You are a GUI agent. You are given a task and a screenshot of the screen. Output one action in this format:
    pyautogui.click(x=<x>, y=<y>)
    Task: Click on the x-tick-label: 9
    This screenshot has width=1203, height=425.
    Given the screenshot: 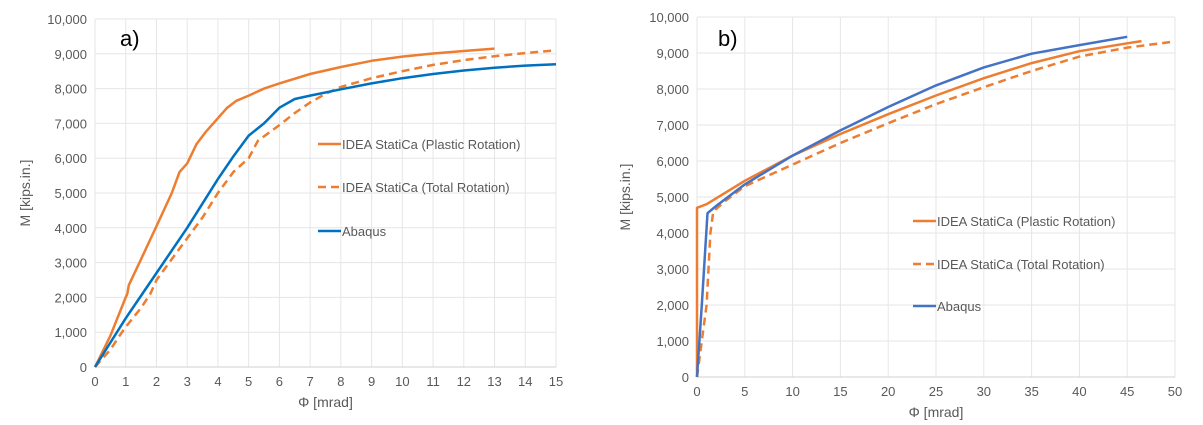 What is the action you would take?
    pyautogui.click(x=371, y=381)
    